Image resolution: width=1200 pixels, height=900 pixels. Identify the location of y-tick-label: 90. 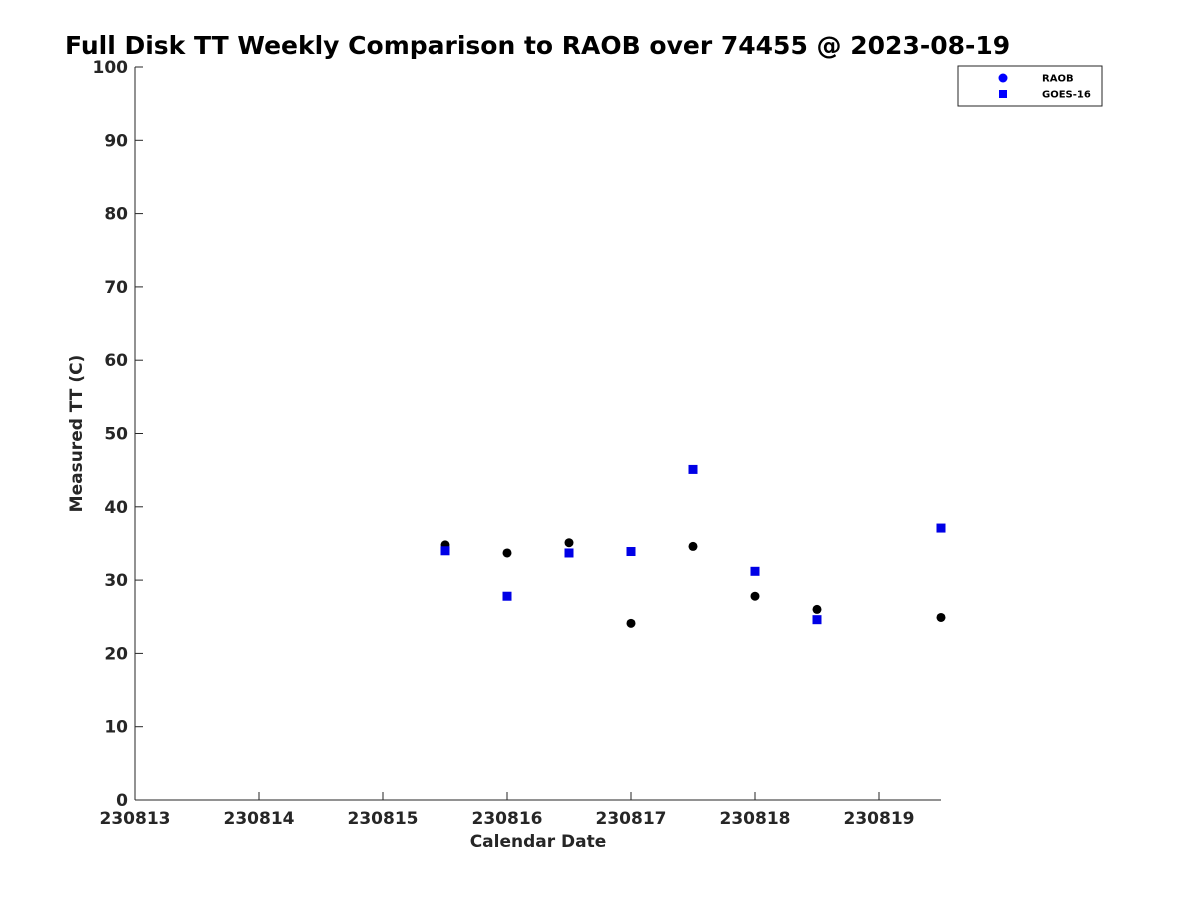
(116, 141).